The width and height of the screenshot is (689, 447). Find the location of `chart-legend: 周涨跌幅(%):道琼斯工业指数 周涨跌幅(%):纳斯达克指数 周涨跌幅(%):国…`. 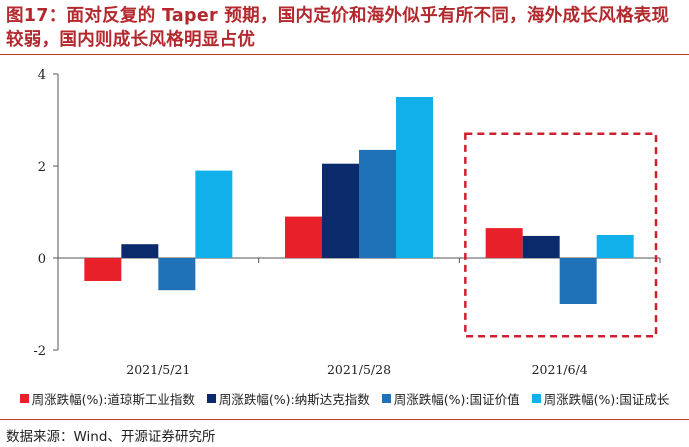

chart-legend: 周涨跌幅(%):道琼斯工业指数 周涨跌幅(%):纳斯达克指数 周涨跌幅(%):国… is located at coordinates (344, 398).